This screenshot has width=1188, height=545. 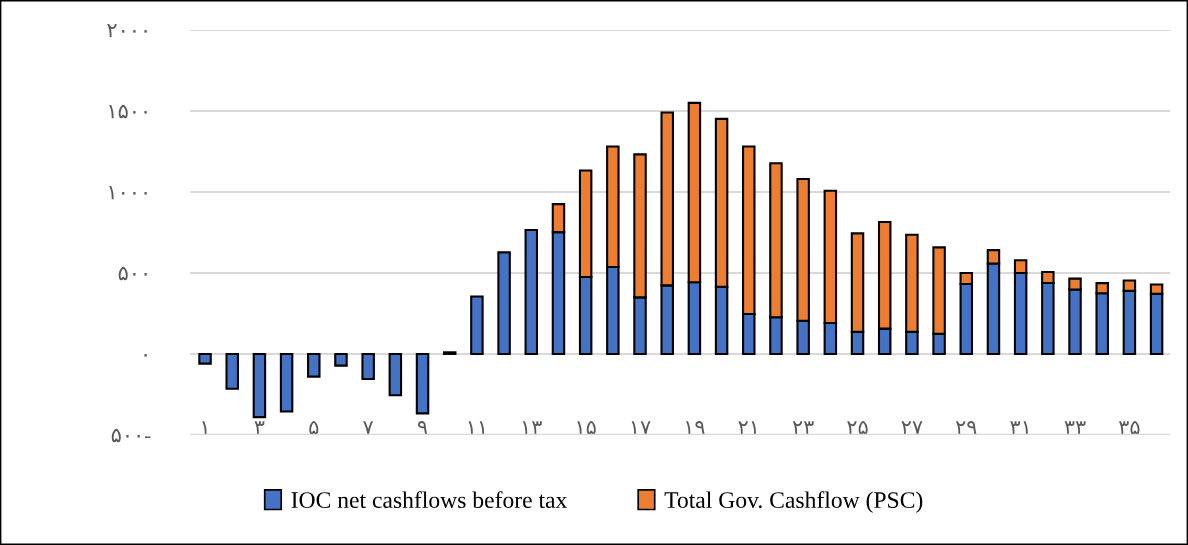 What do you see at coordinates (132, 273) in the screenshot?
I see `y-tick-label: ۵۰۰` at bounding box center [132, 273].